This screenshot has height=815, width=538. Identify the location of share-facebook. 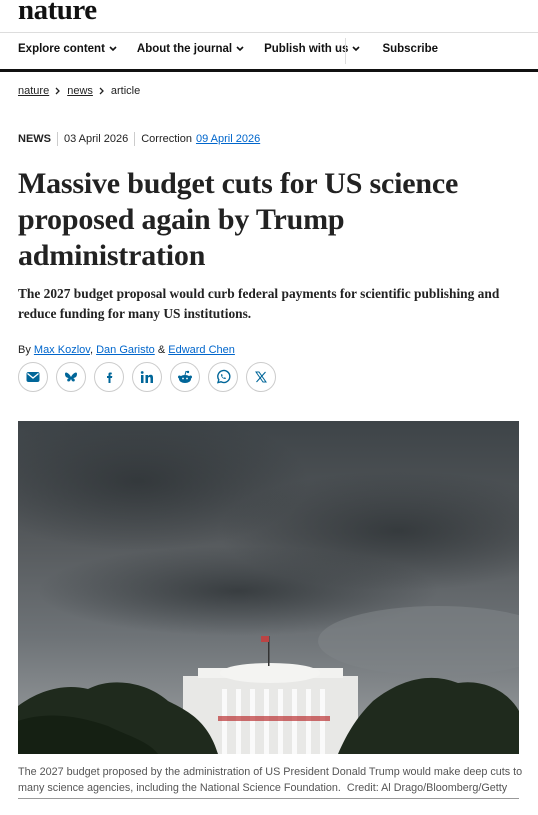
(109, 377).